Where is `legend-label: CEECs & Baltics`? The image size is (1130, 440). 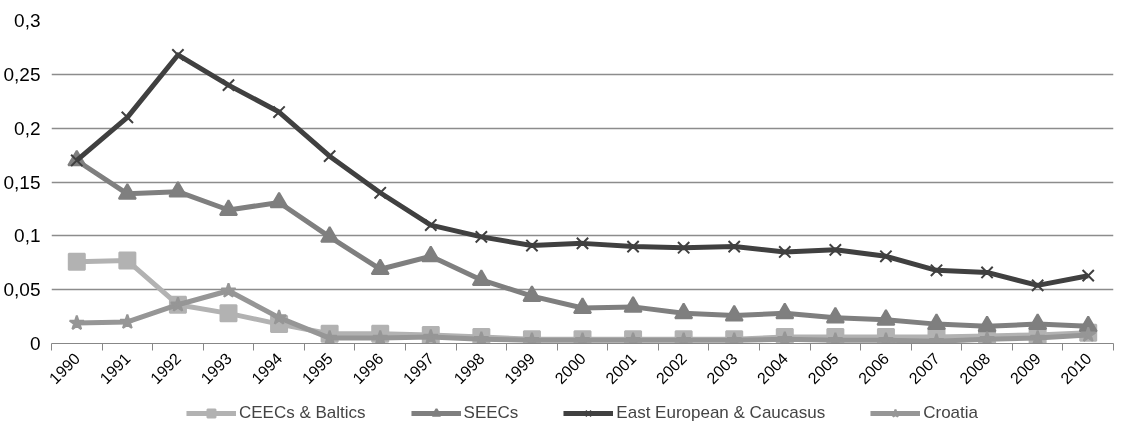 legend-label: CEECs & Baltics is located at coordinates (302, 413).